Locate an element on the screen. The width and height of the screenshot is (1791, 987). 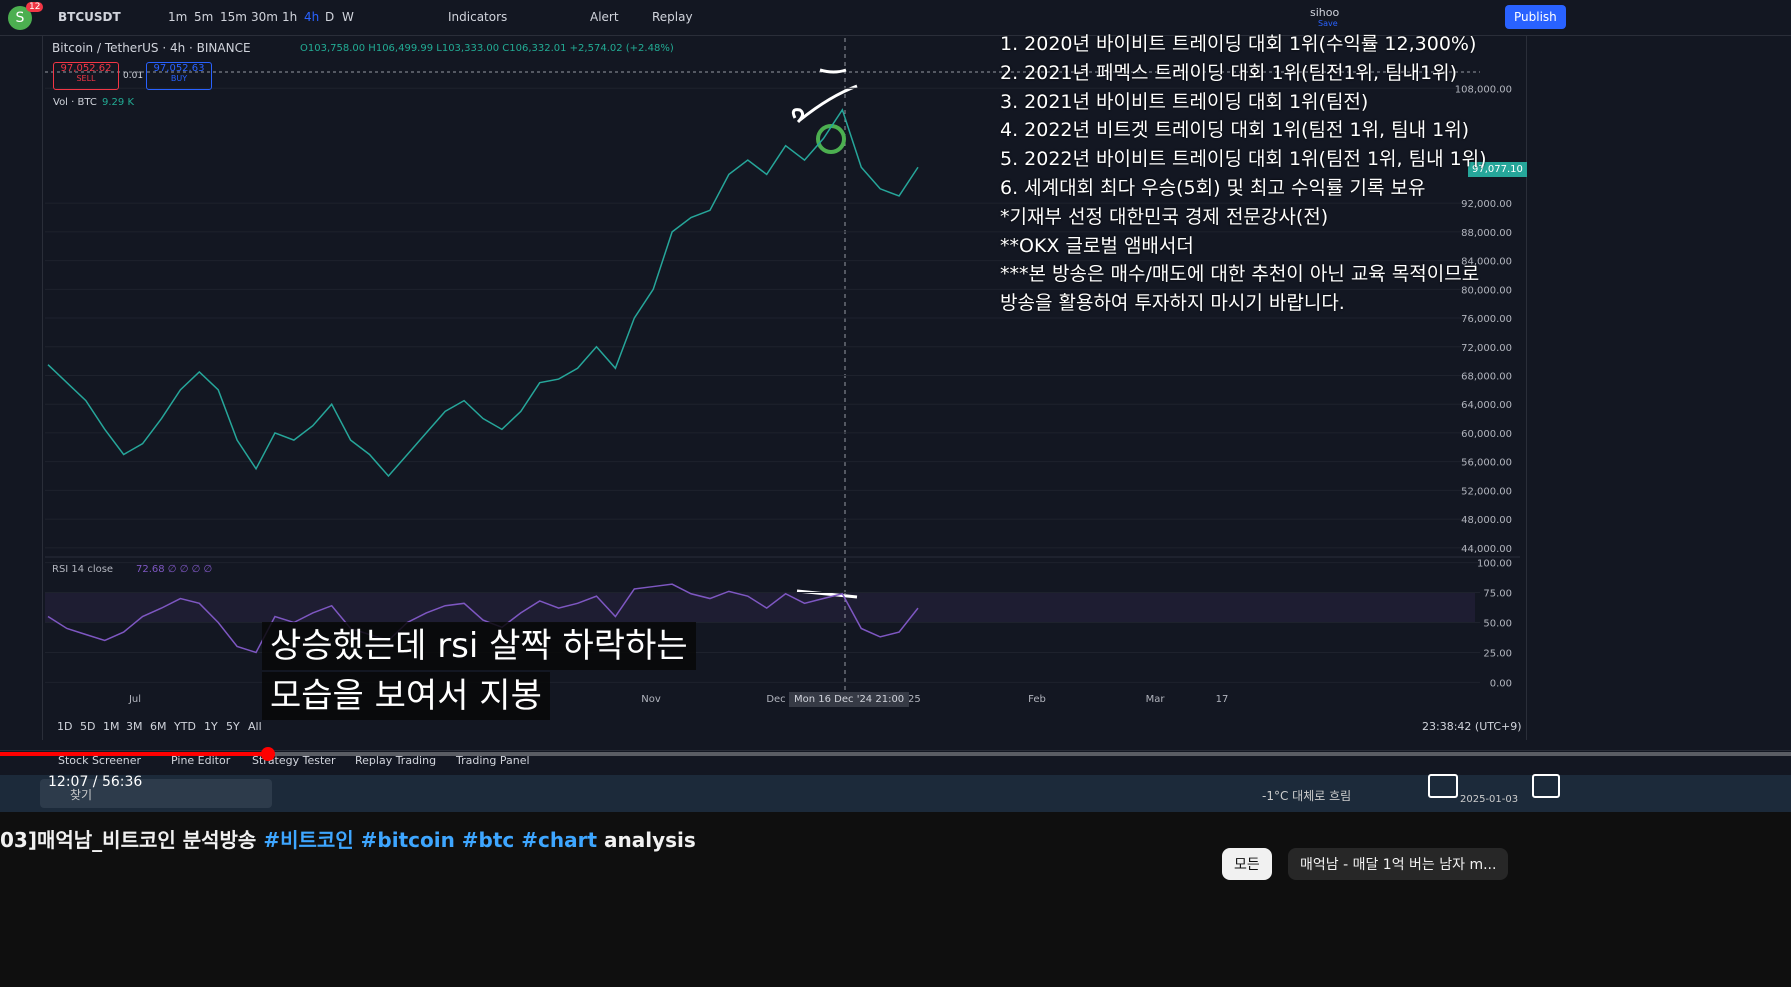
y-tick-label: 25.00 is located at coordinates (1497, 653).